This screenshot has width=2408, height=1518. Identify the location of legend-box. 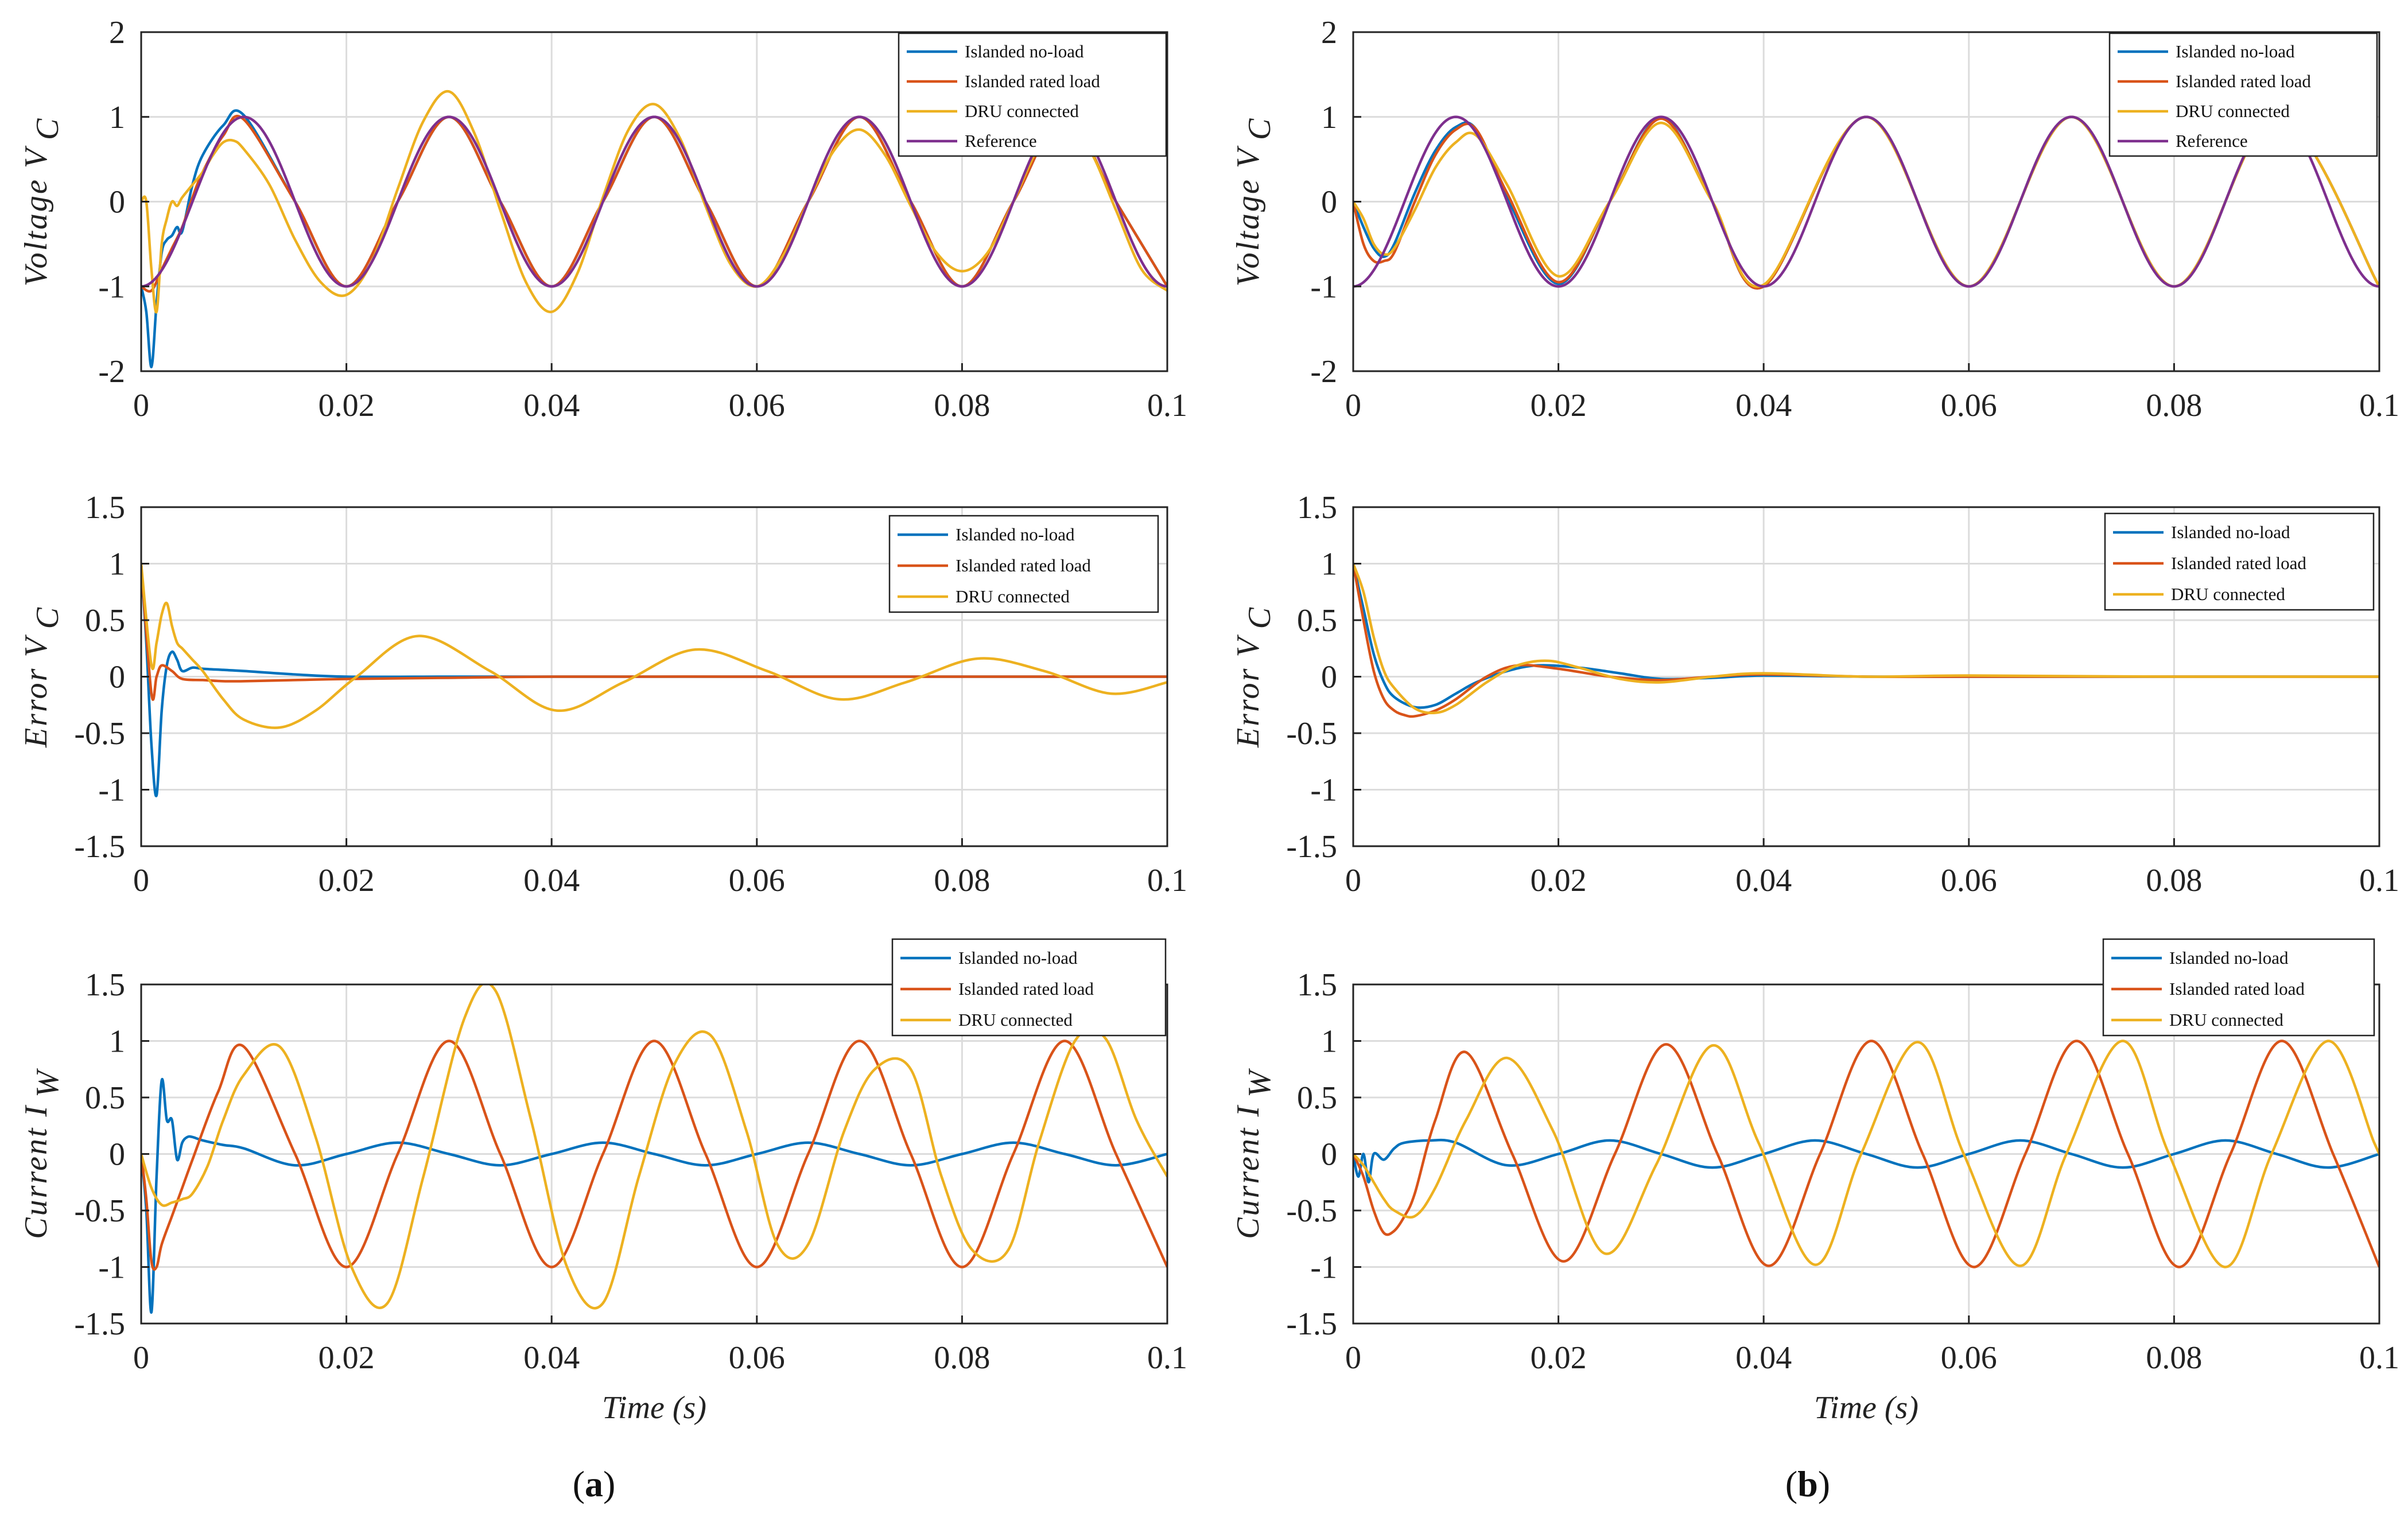
(2243, 94).